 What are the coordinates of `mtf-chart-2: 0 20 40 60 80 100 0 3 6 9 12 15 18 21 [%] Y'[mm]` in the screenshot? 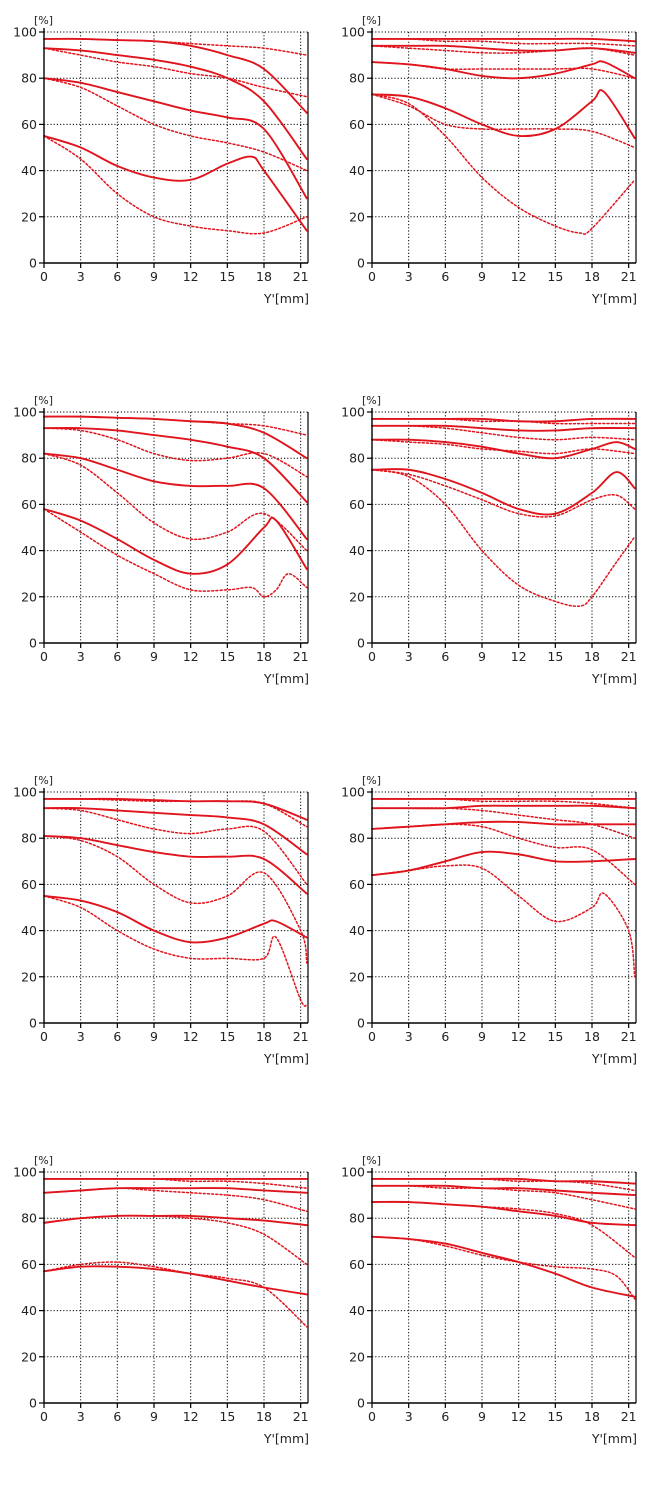 It's located at (488, 180).